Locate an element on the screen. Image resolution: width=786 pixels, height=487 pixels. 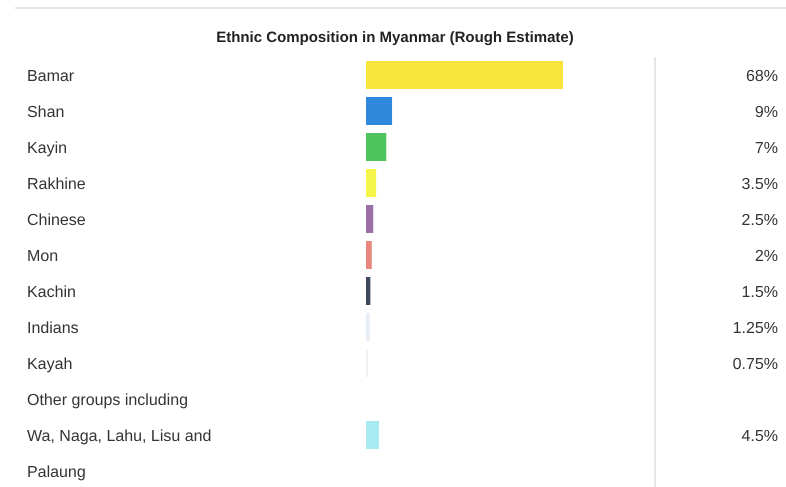
y-tick-label: Kayah is located at coordinates (49, 364).